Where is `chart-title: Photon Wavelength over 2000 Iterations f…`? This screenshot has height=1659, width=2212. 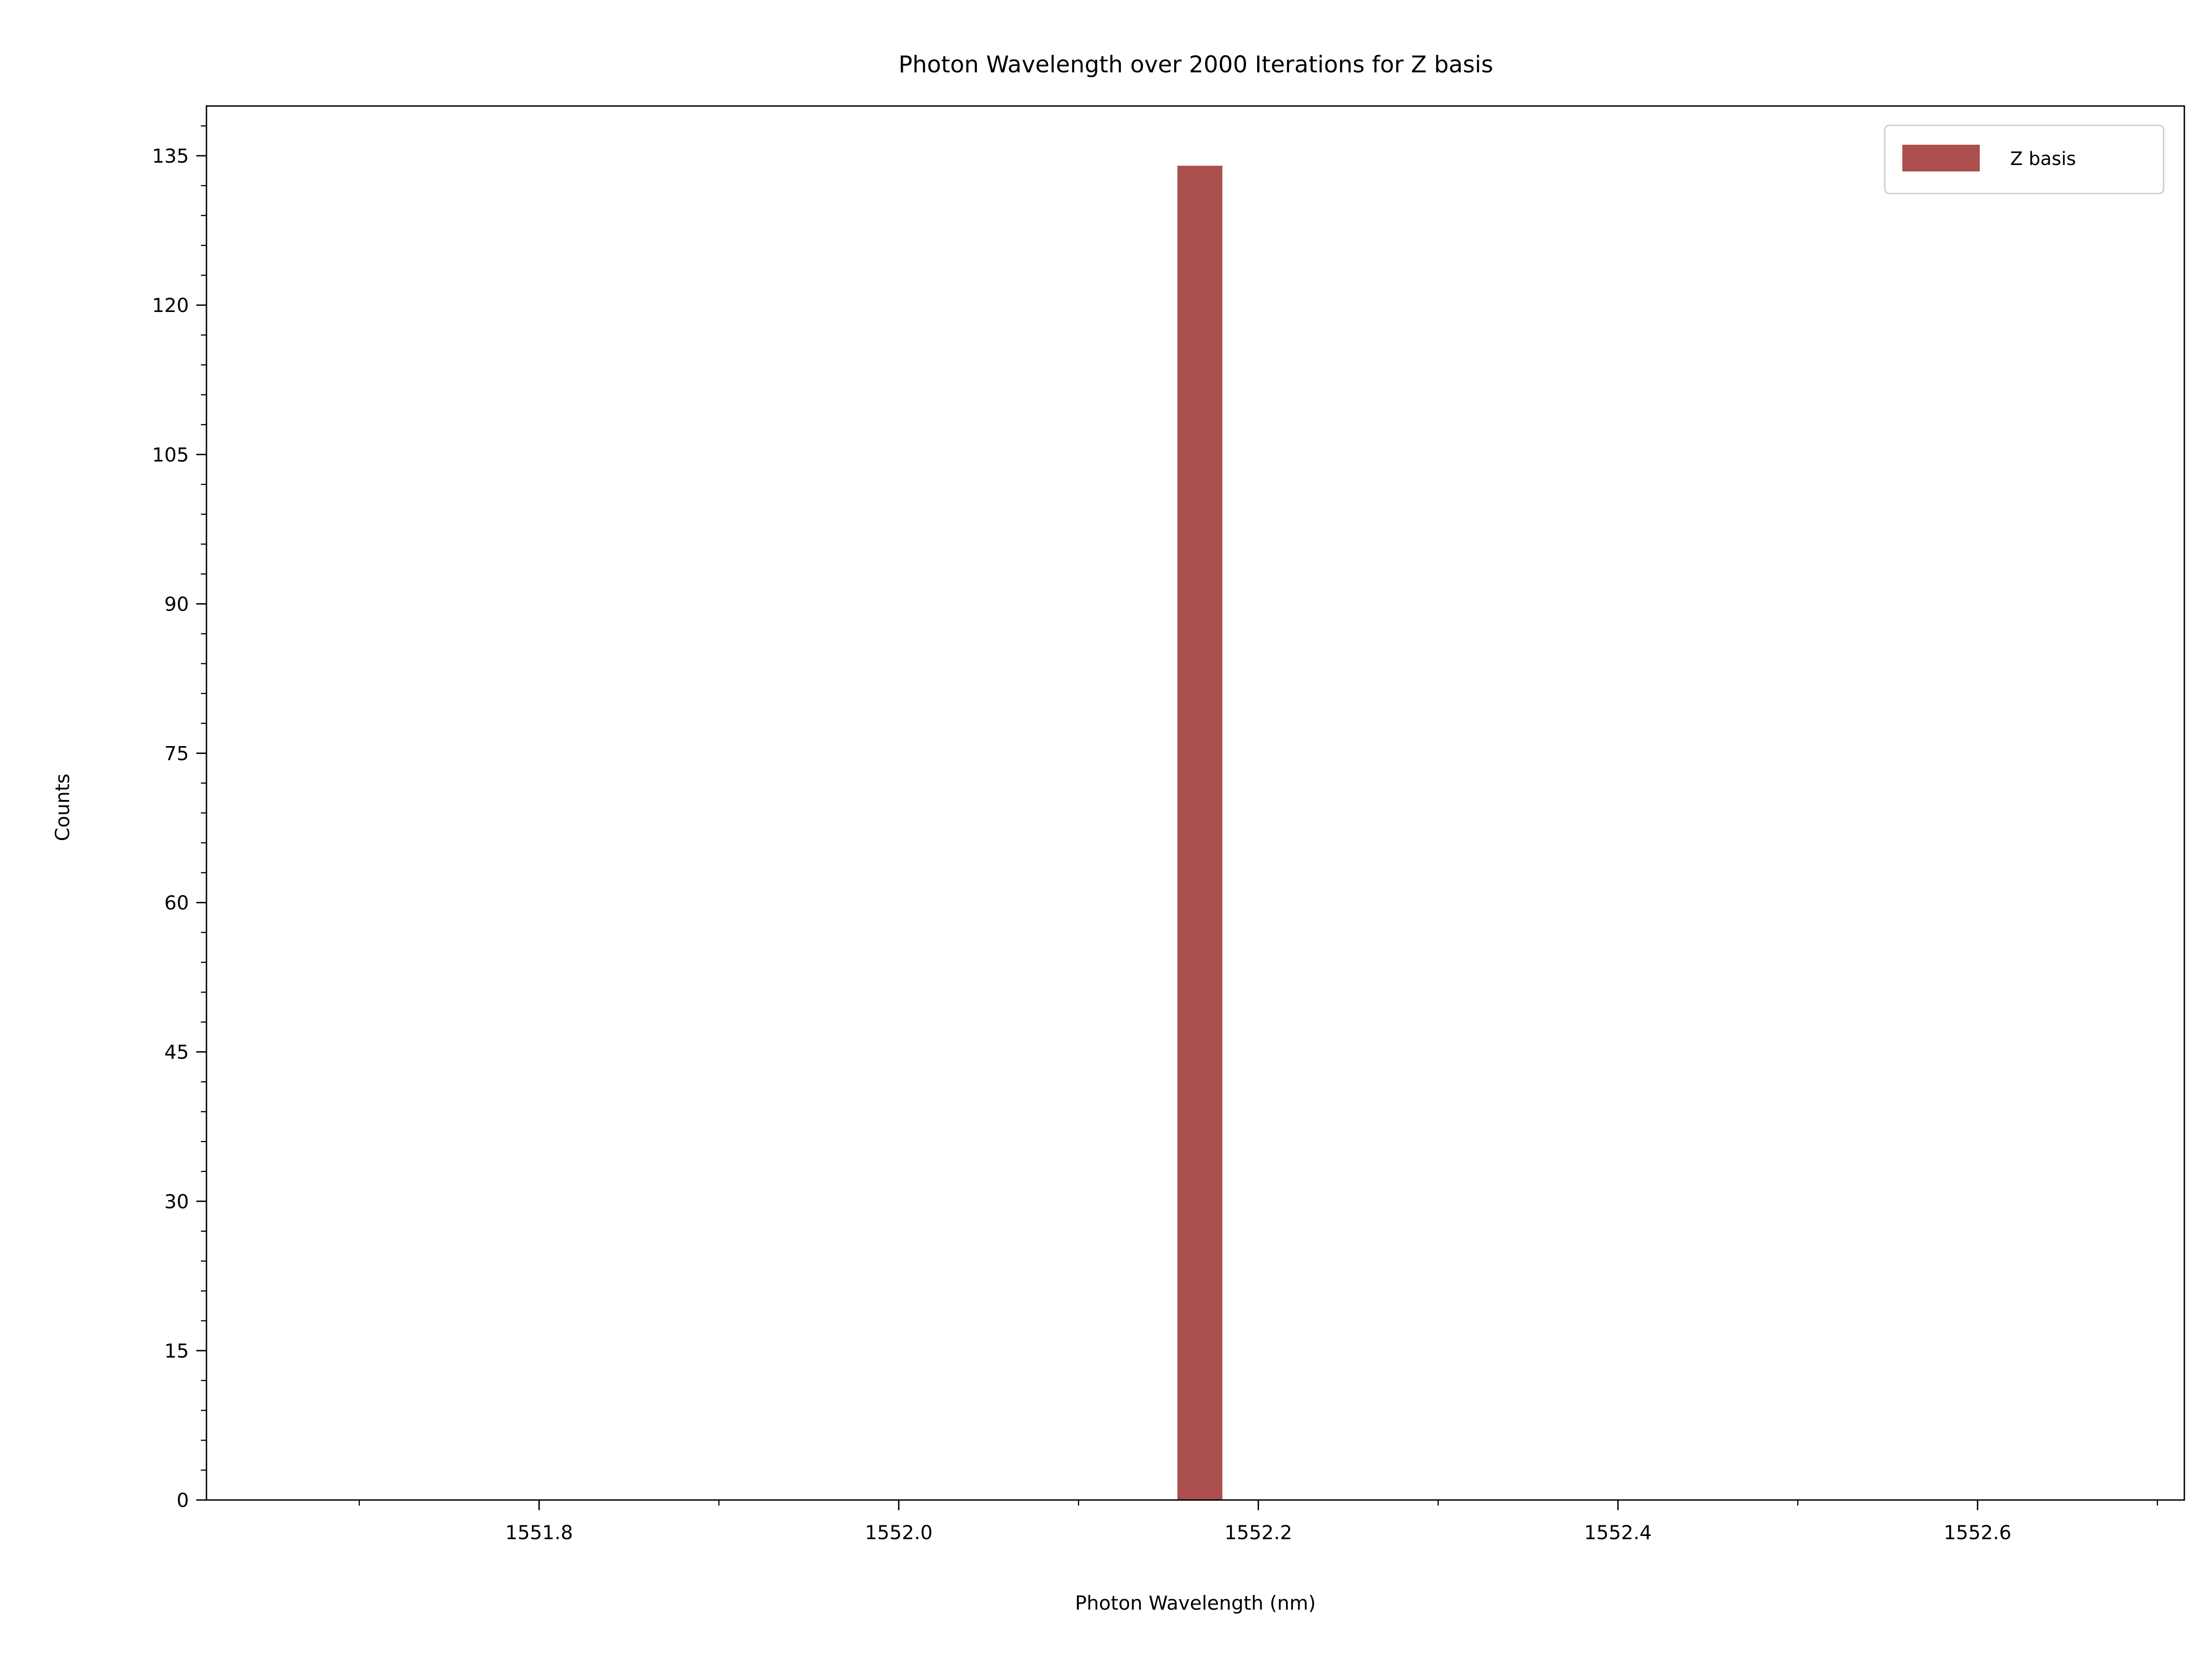 chart-title: Photon Wavelength over 2000 Iterations f… is located at coordinates (1196, 64).